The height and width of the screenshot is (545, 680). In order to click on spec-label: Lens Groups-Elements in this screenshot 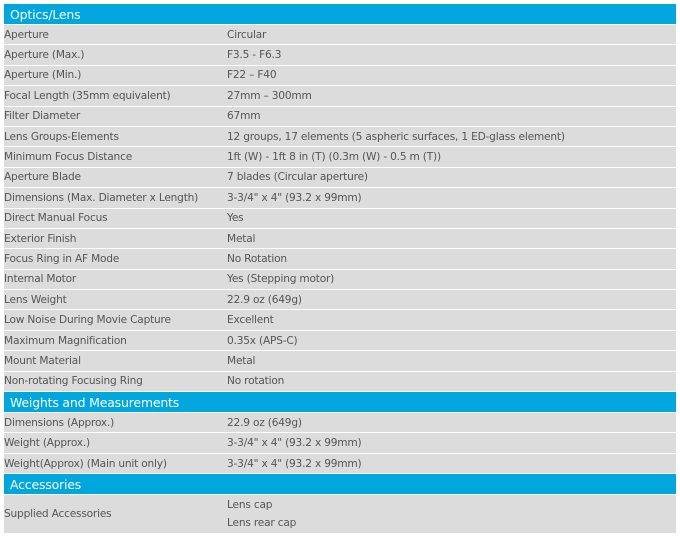, I will do `click(115, 137)`.